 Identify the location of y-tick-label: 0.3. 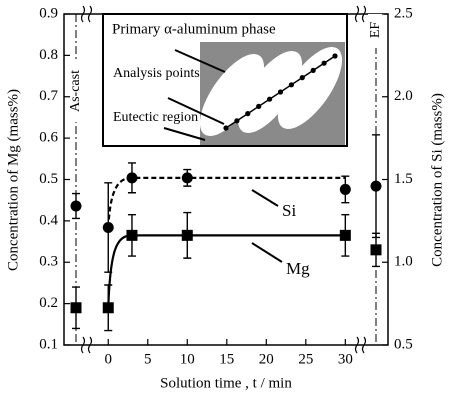
(48, 262).